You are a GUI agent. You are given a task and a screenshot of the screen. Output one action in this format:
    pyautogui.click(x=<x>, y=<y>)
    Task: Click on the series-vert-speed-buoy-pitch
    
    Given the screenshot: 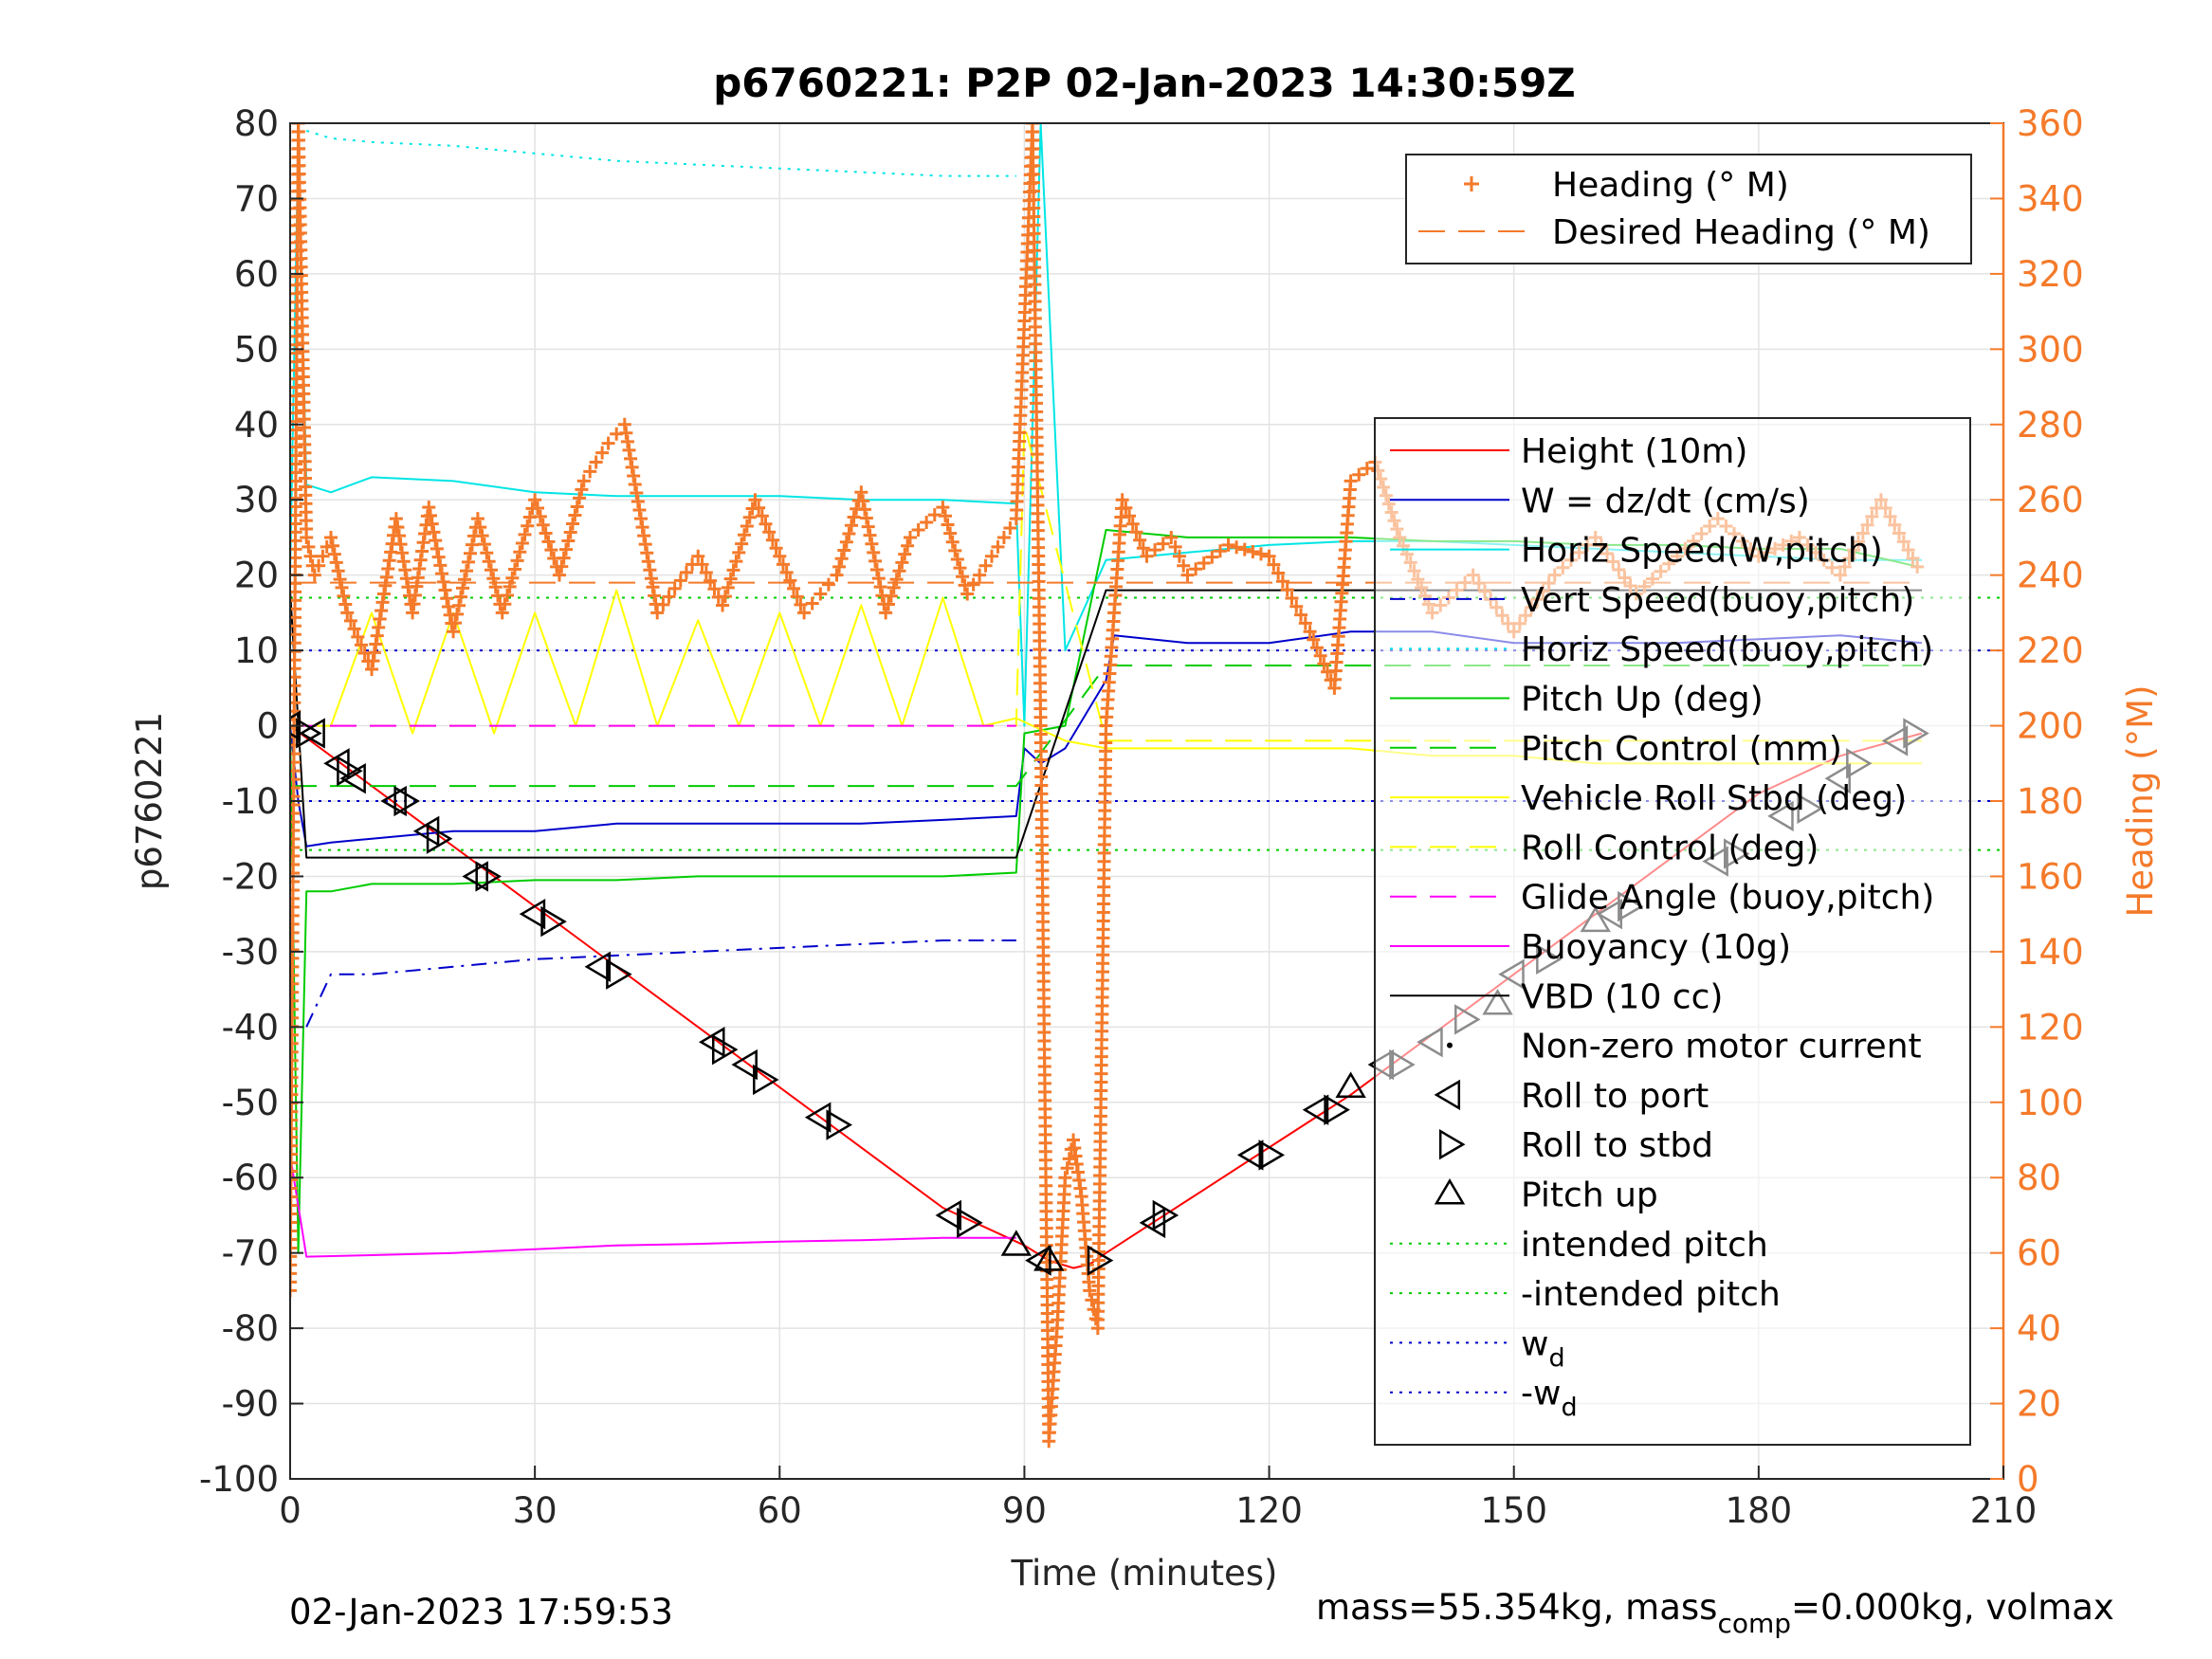 What is the action you would take?
    pyautogui.click(x=660, y=983)
    